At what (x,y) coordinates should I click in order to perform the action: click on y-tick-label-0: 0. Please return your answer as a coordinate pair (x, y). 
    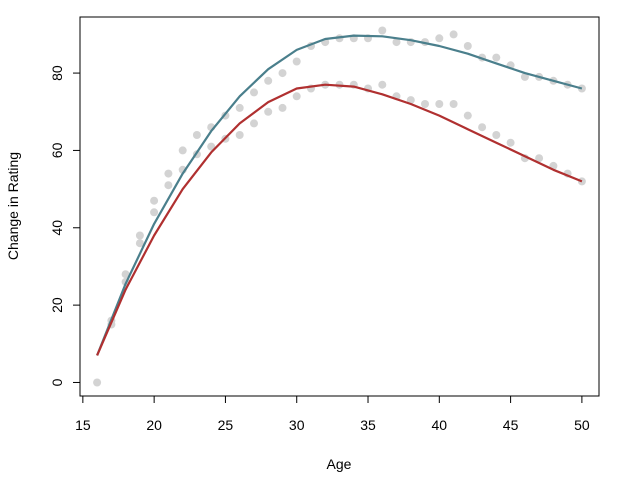
    Looking at the image, I should click on (57, 382).